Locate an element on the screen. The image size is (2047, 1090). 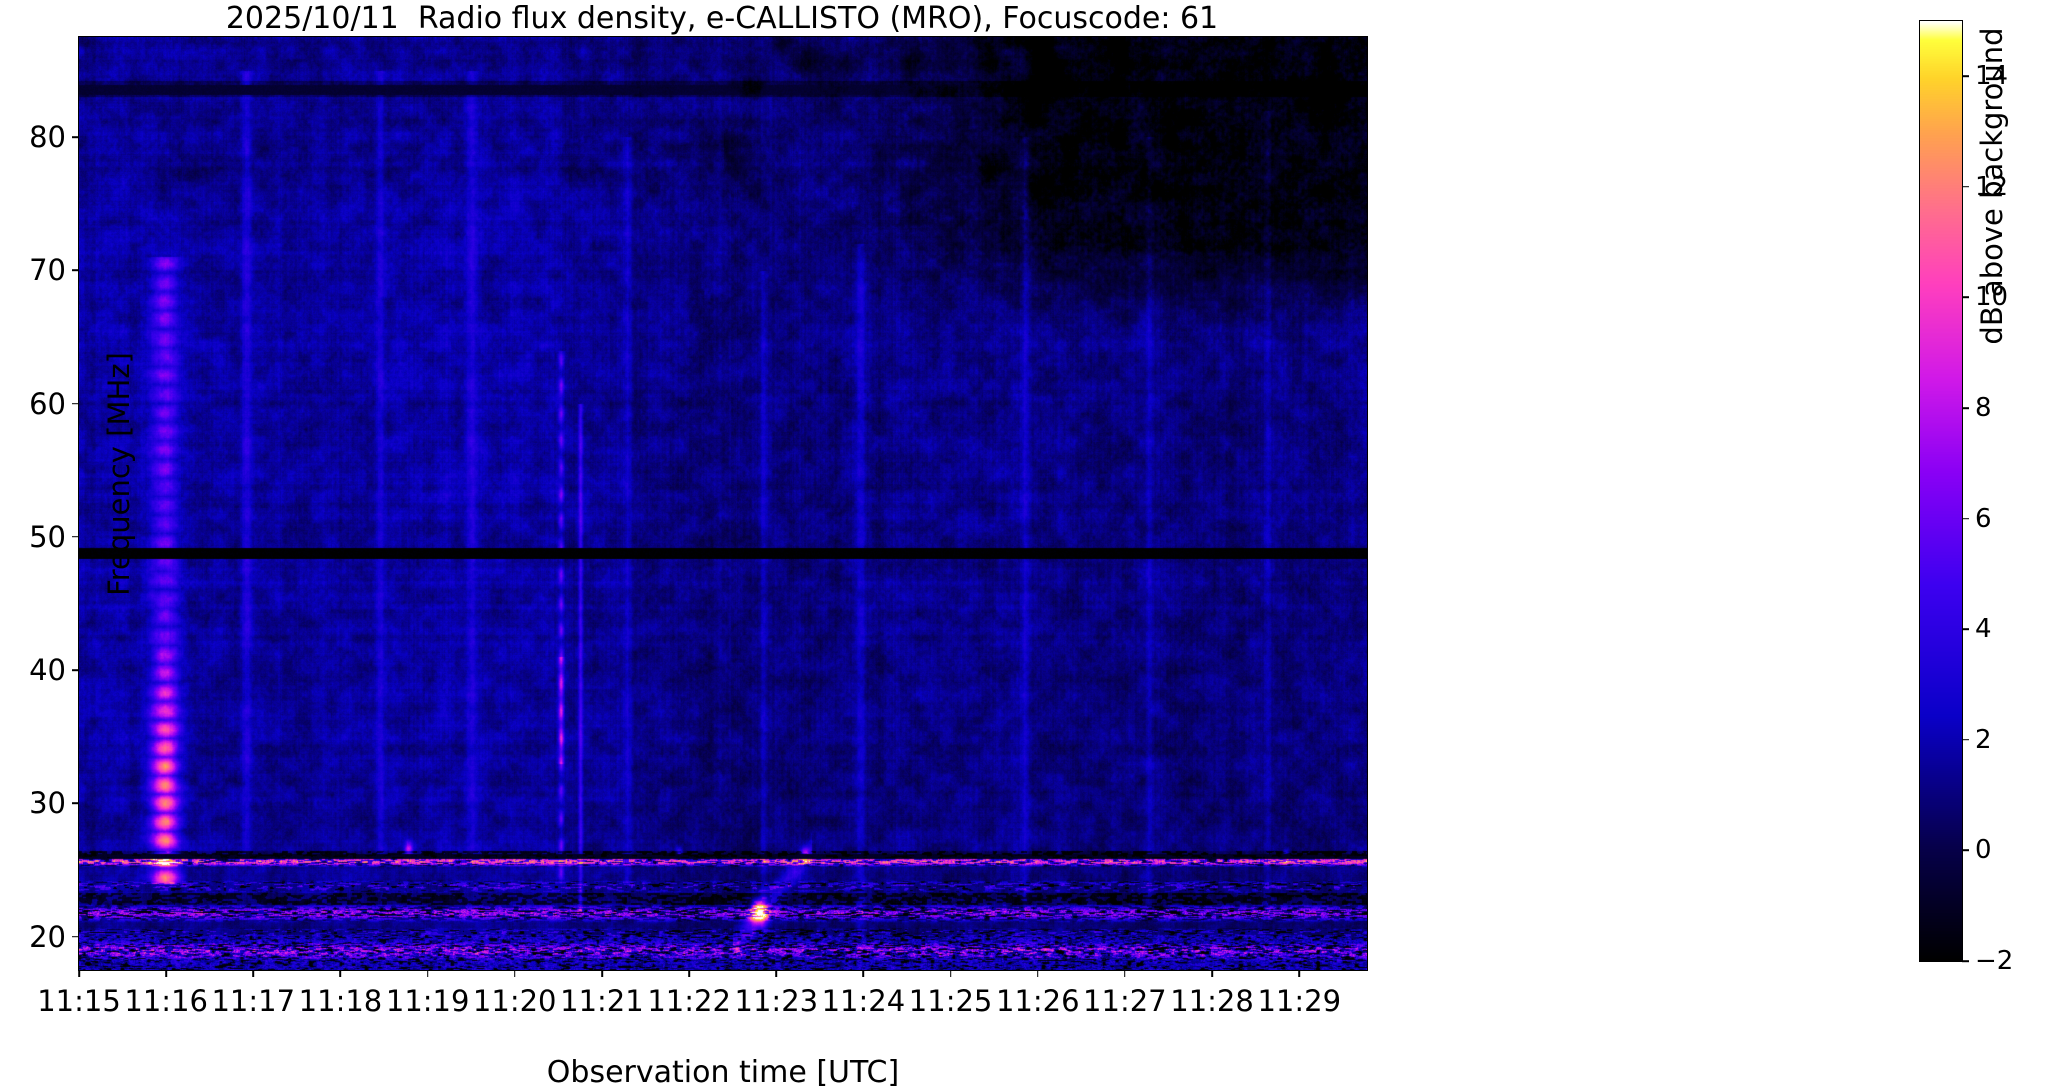
colorbar-tick-label: 0 is located at coordinates (1983, 850).